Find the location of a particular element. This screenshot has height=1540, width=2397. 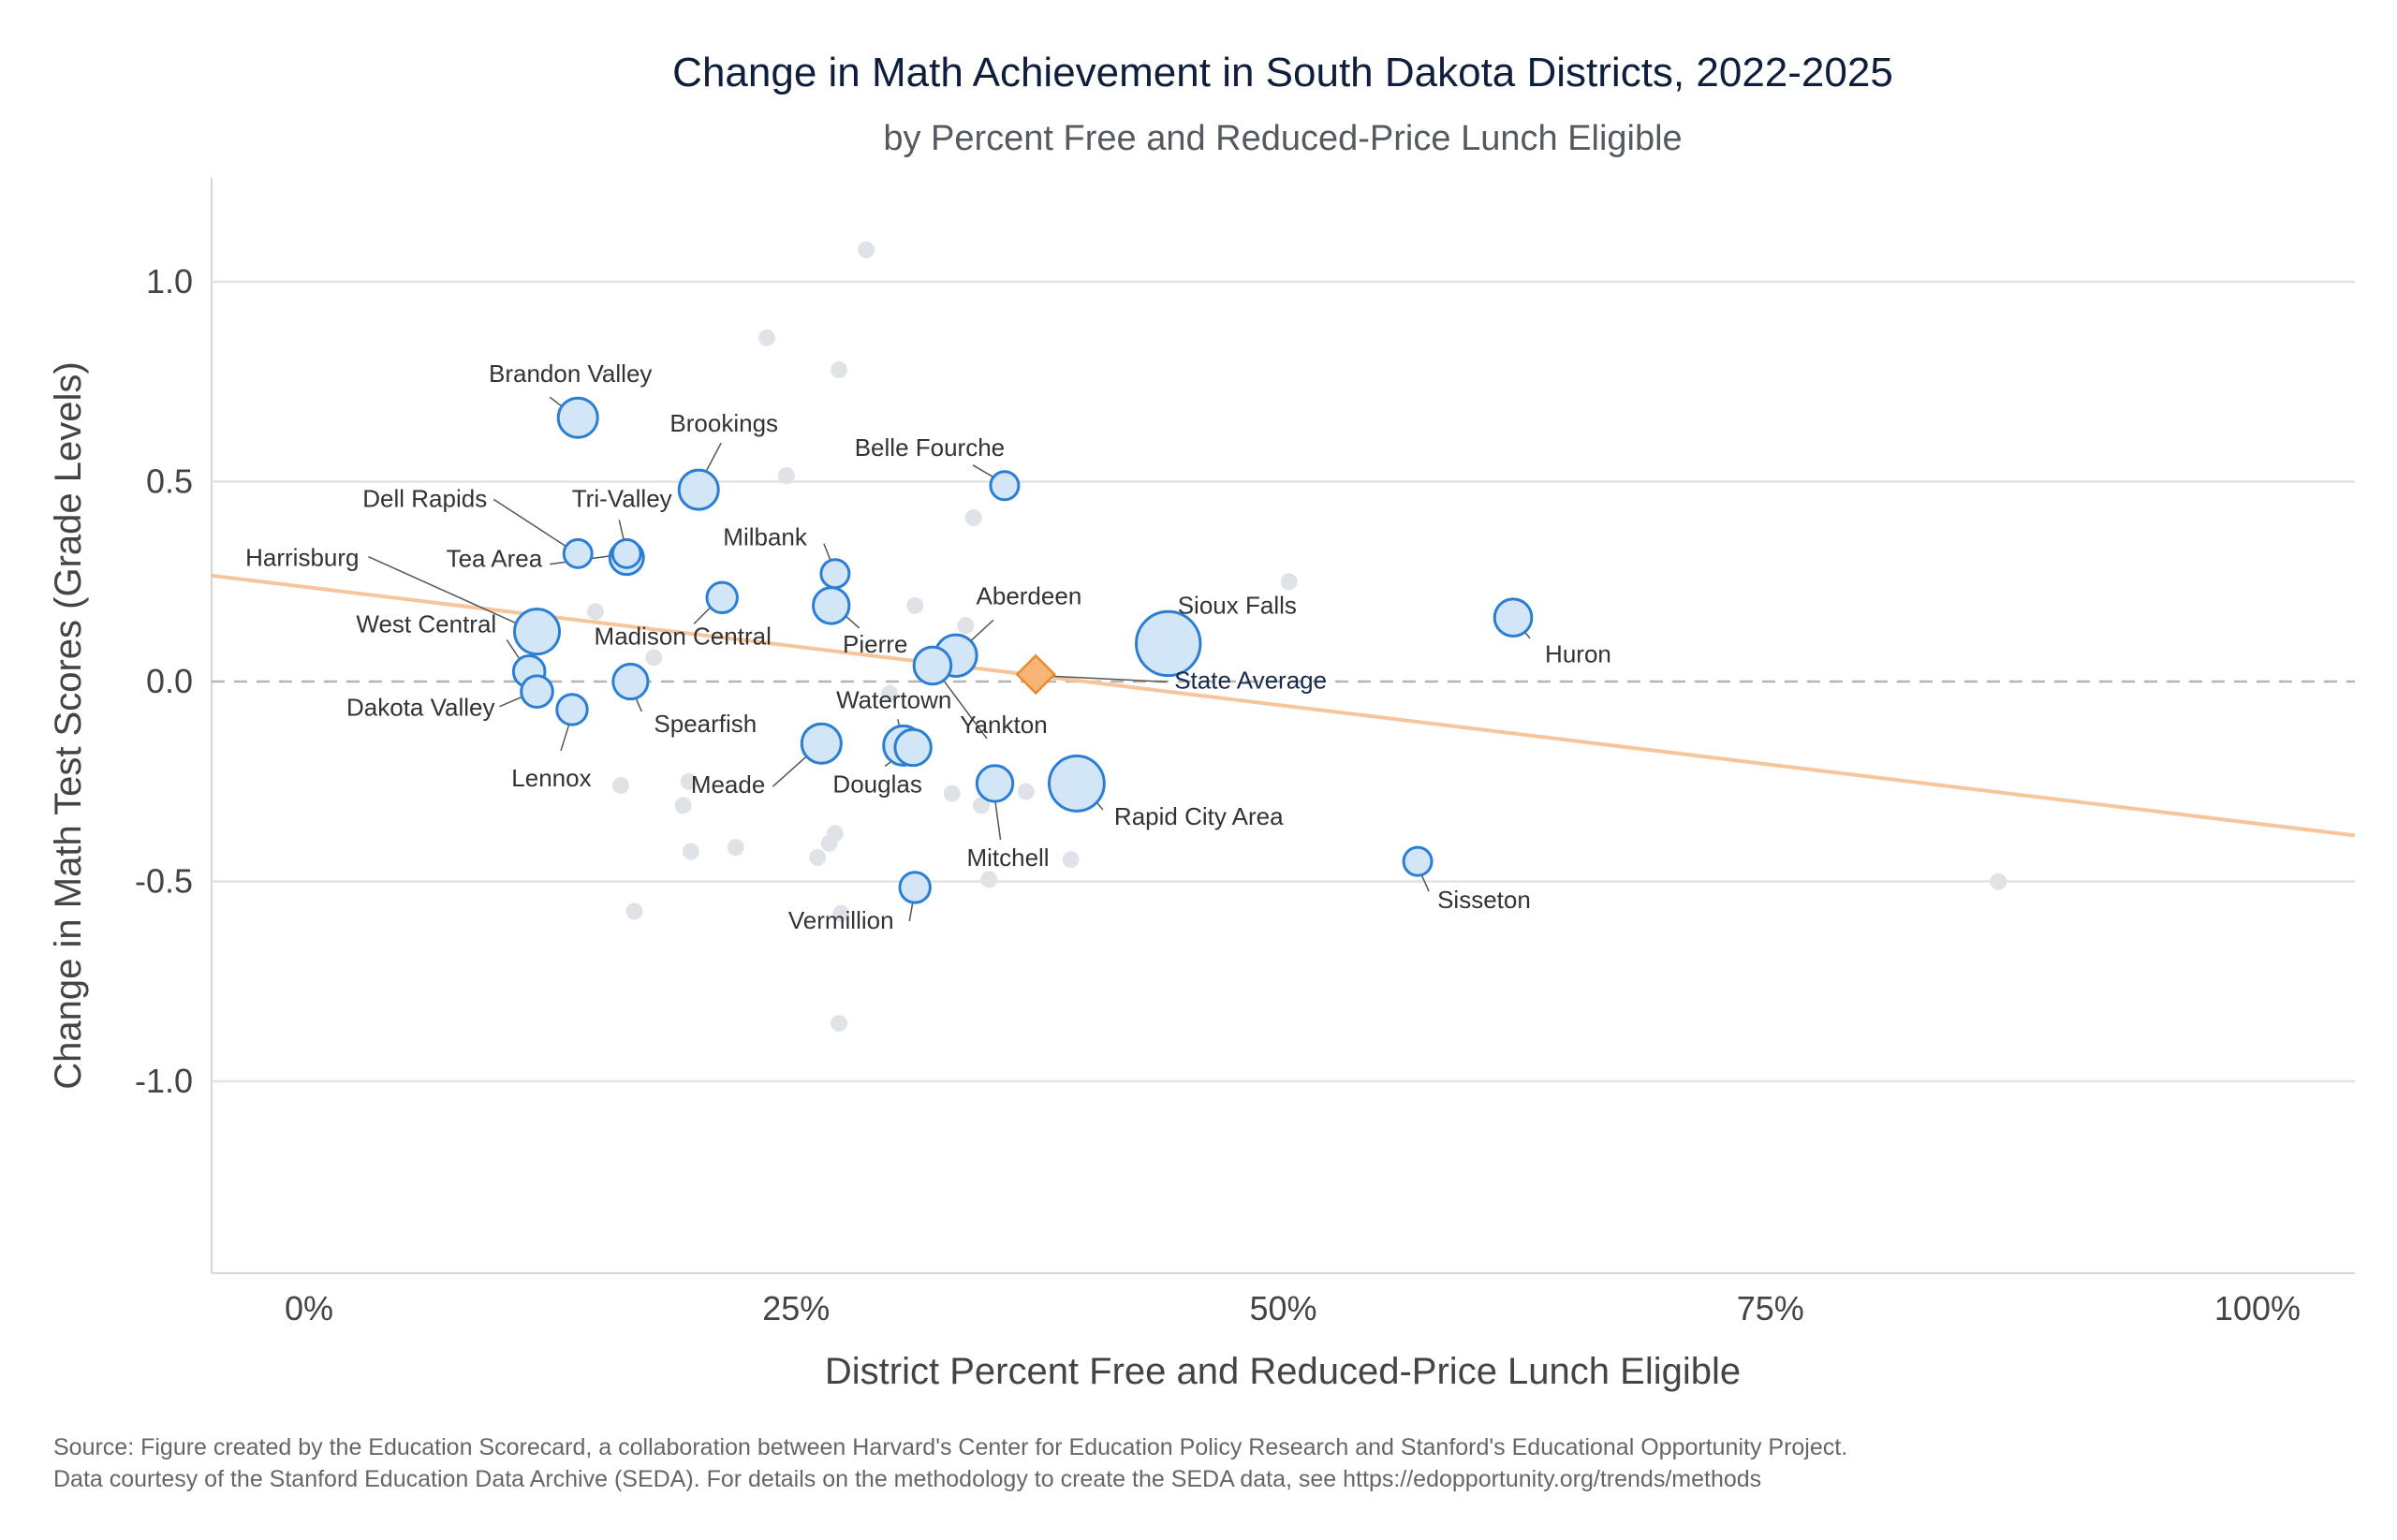

x-tick-label: 75% is located at coordinates (1770, 1308).